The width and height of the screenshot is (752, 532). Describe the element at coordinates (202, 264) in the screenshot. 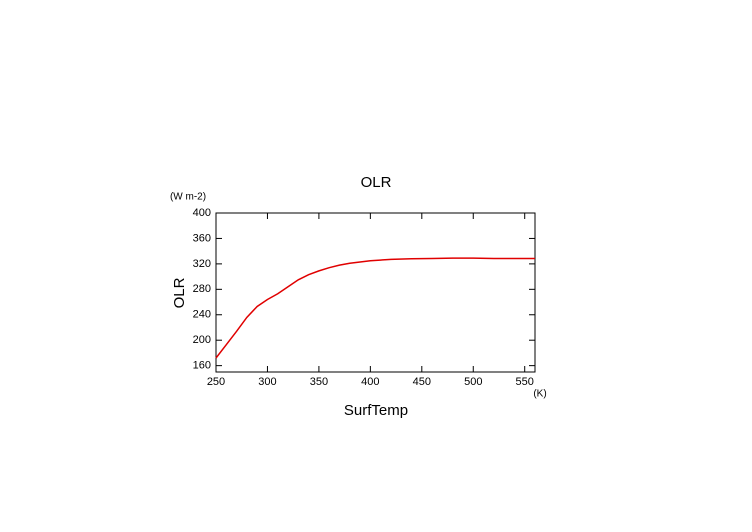

I see `y-tick-label: 320` at that location.